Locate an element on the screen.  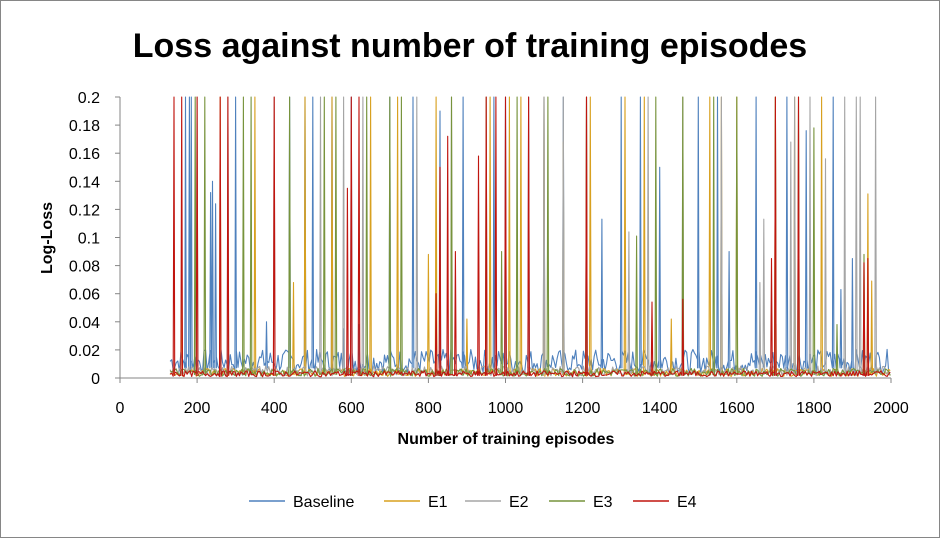
y-tick-label: 0.14 is located at coordinates (84, 182).